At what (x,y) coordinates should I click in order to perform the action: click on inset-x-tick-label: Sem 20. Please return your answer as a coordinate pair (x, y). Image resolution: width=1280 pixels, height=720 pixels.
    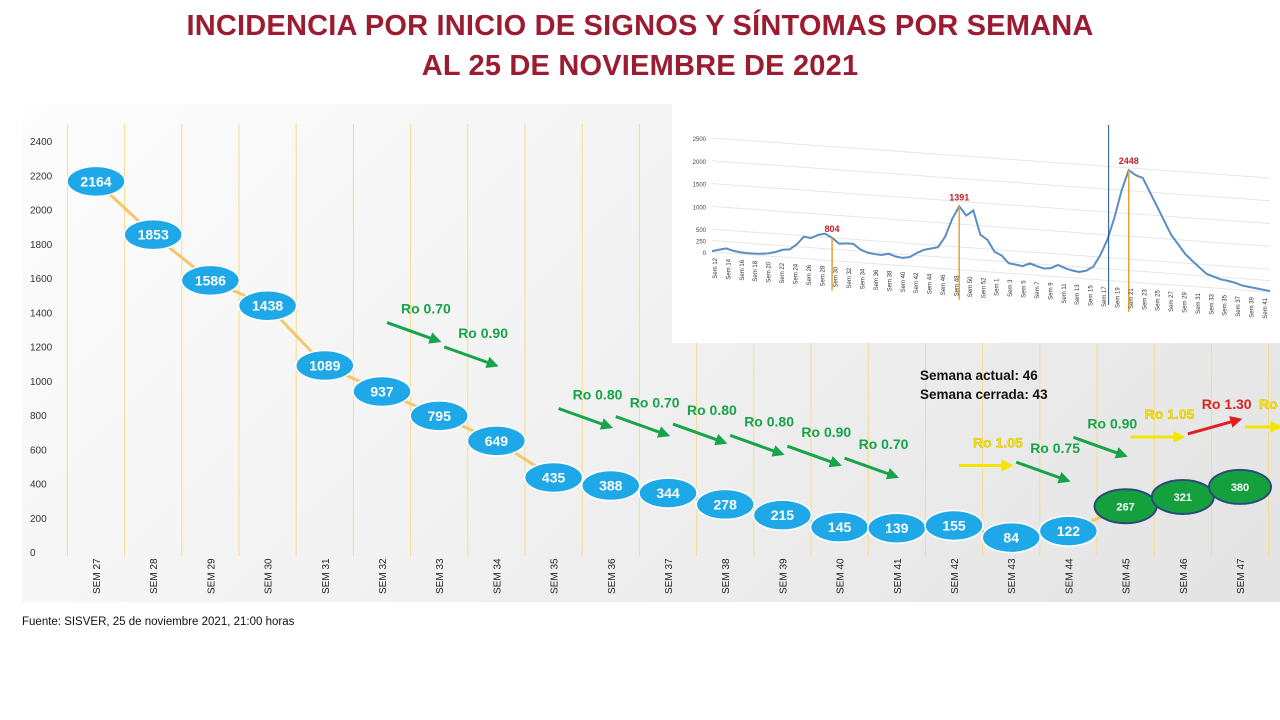
    Looking at the image, I should click on (770, 271).